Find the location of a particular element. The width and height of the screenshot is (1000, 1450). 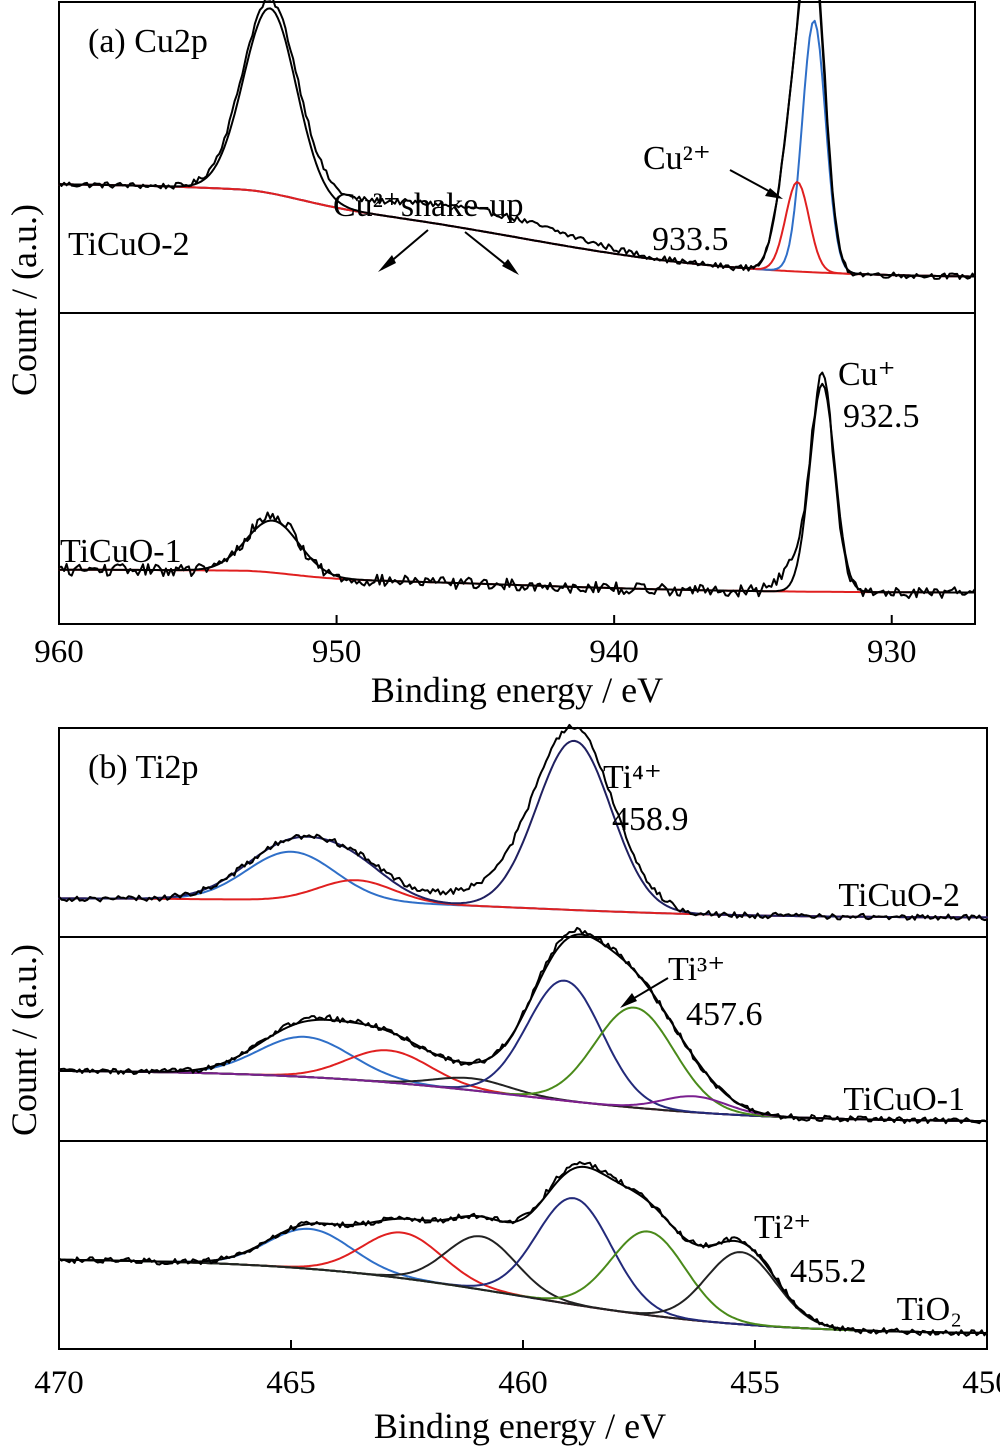

ti2p-x-tick-label-465: 465 is located at coordinates (291, 1383).